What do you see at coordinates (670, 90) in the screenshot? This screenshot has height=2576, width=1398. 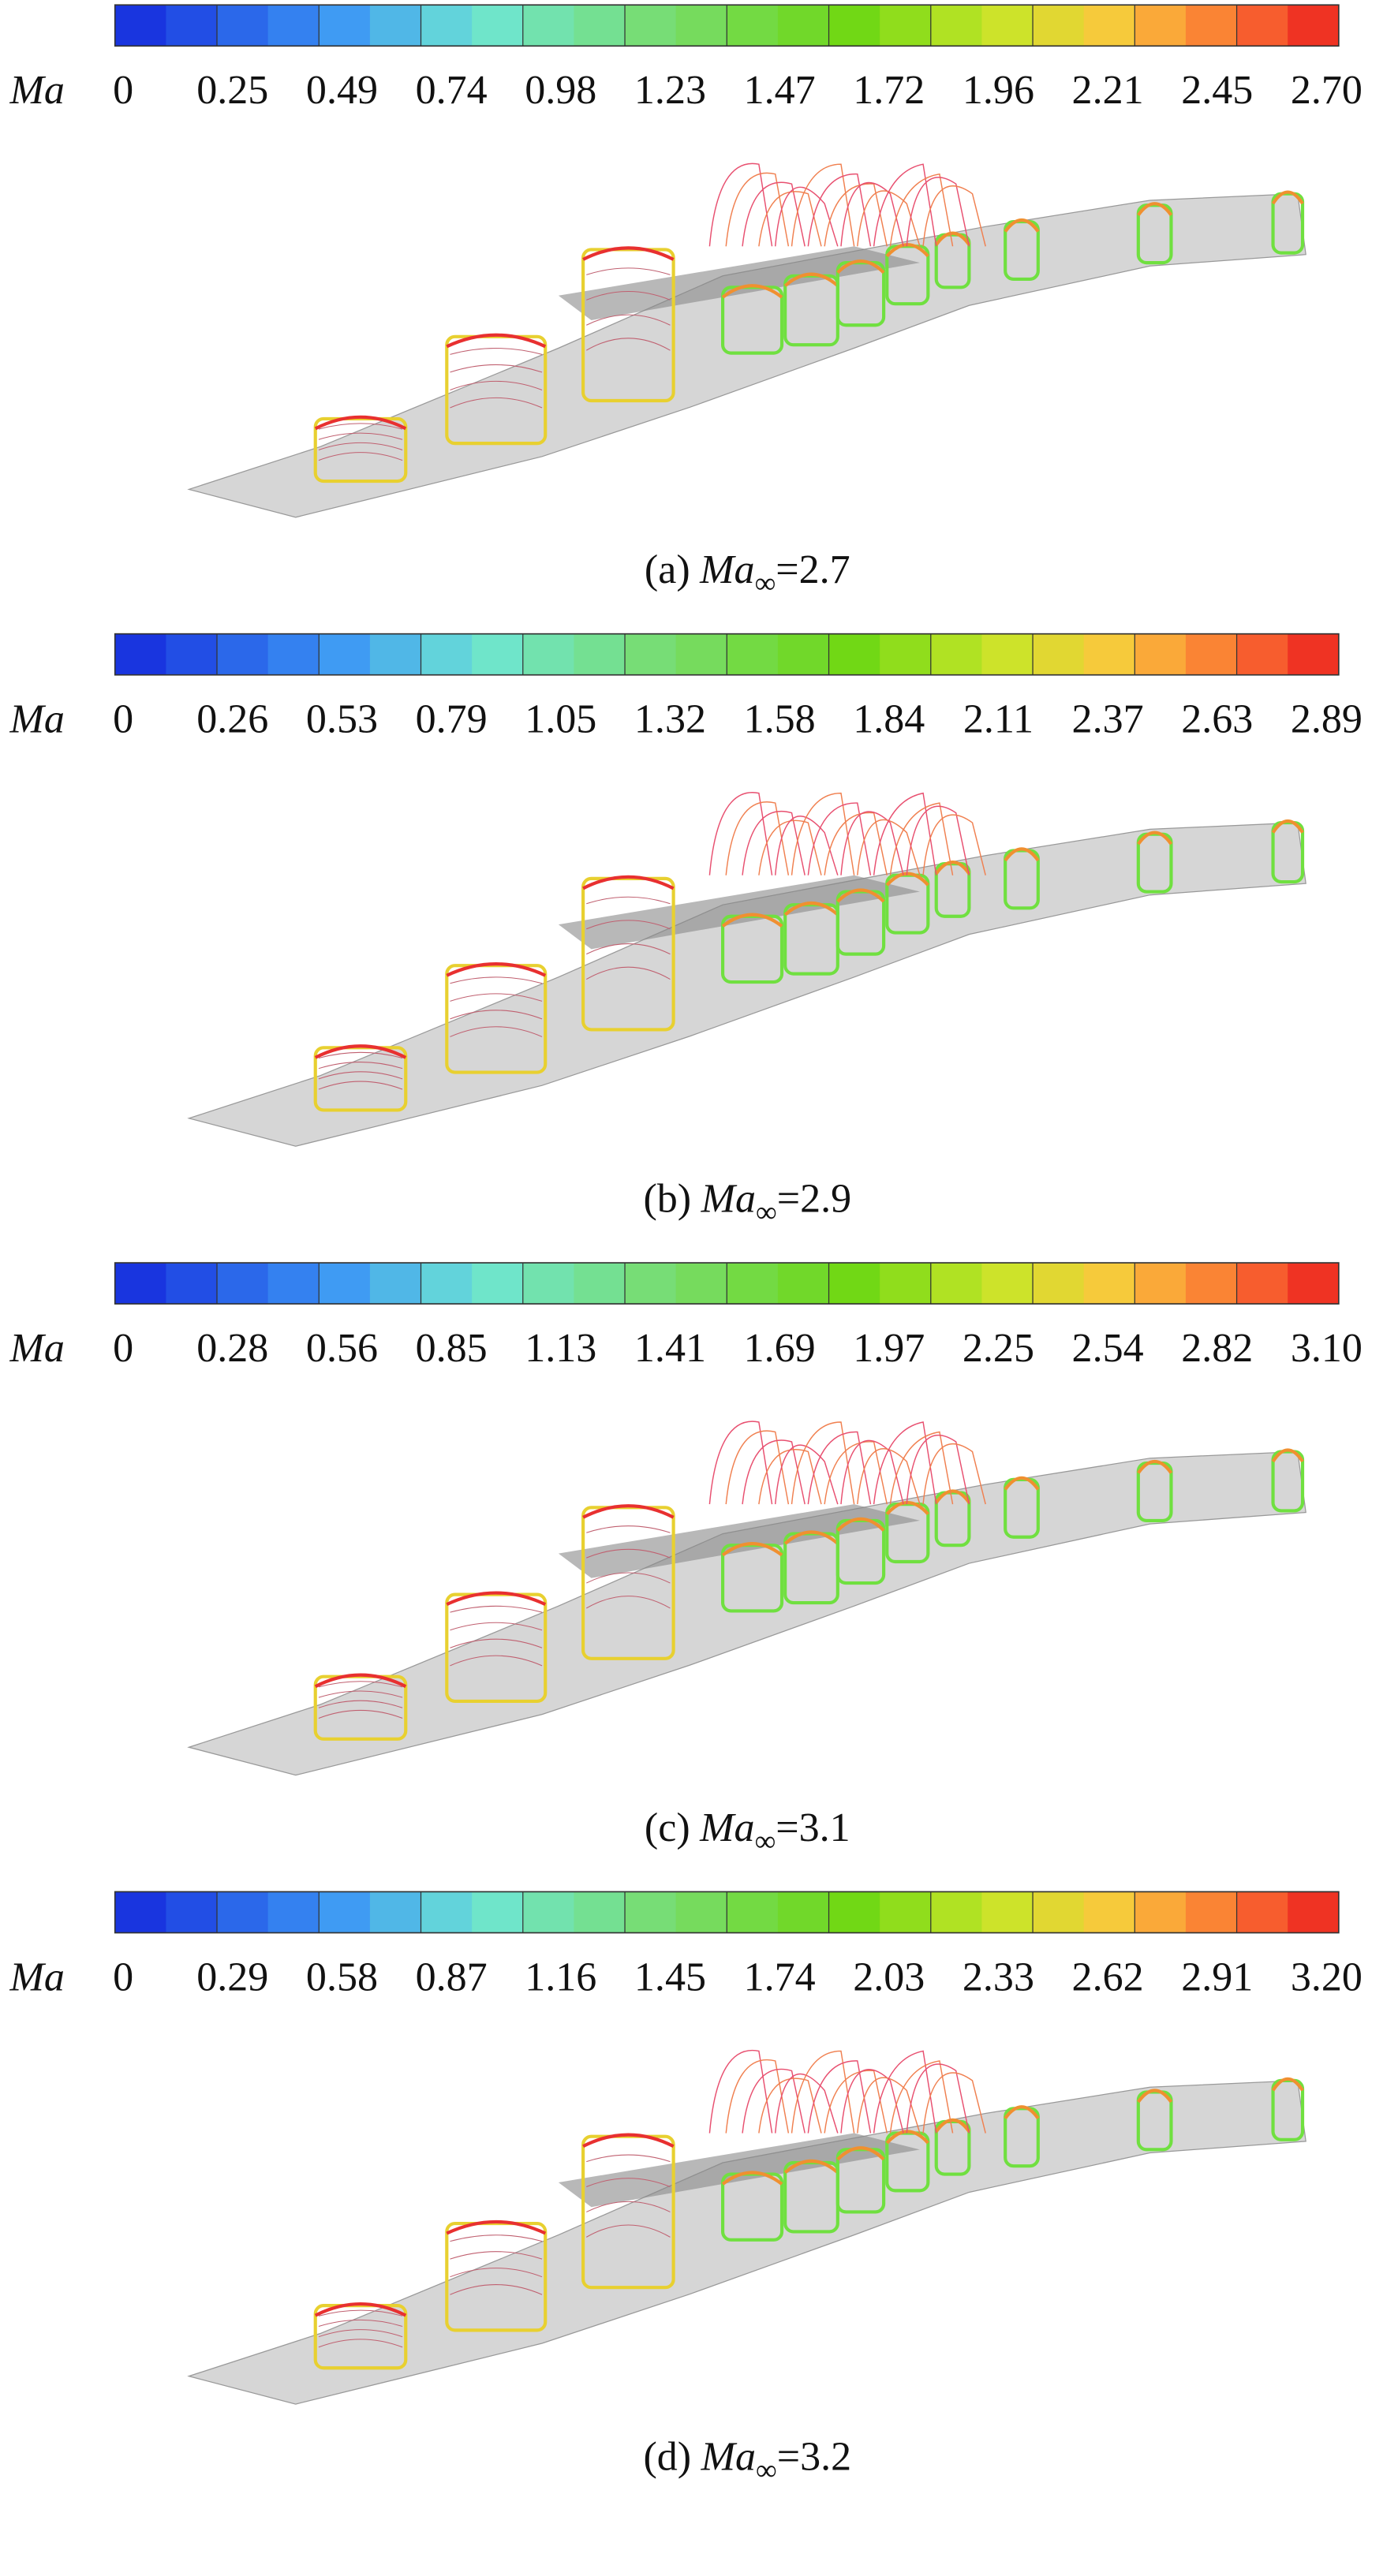 I see `colorbar-tick-label: 1.23` at bounding box center [670, 90].